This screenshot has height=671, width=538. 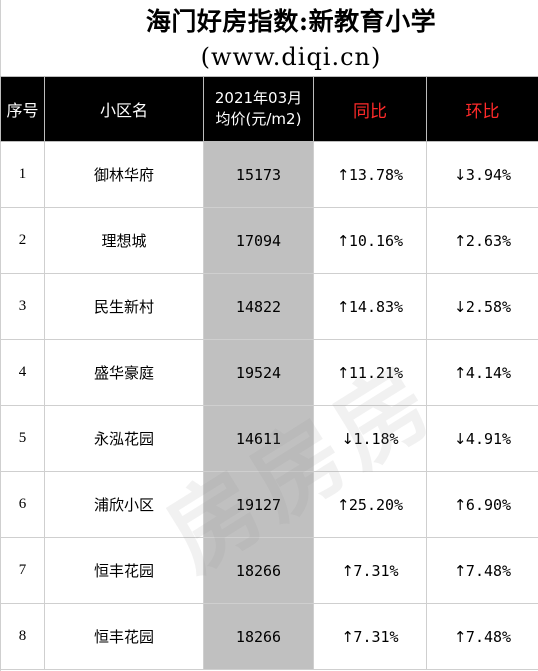 What do you see at coordinates (22, 240) in the screenshot?
I see `row-index: 2` at bounding box center [22, 240].